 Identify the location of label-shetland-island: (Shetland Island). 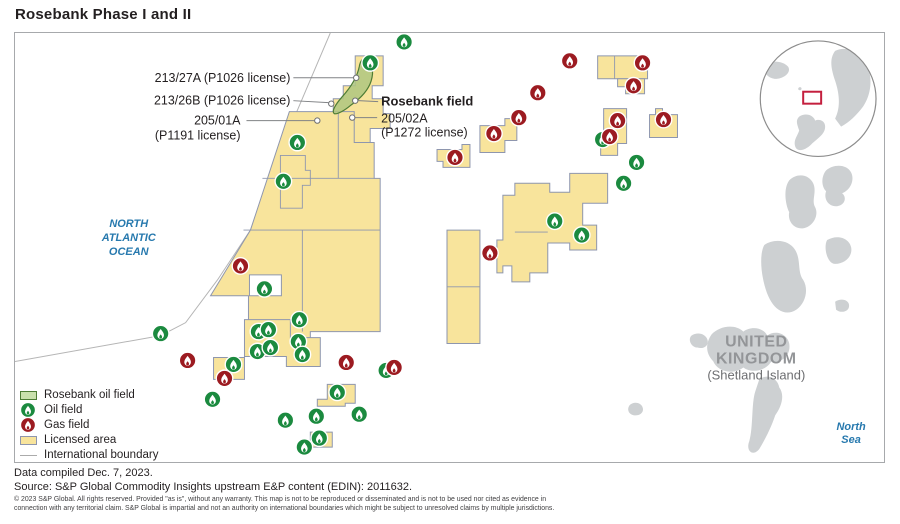
(756, 374).